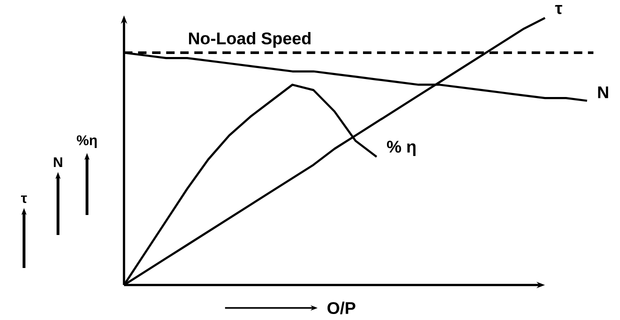  Describe the element at coordinates (24, 199) in the screenshot. I see `text: τ` at that location.